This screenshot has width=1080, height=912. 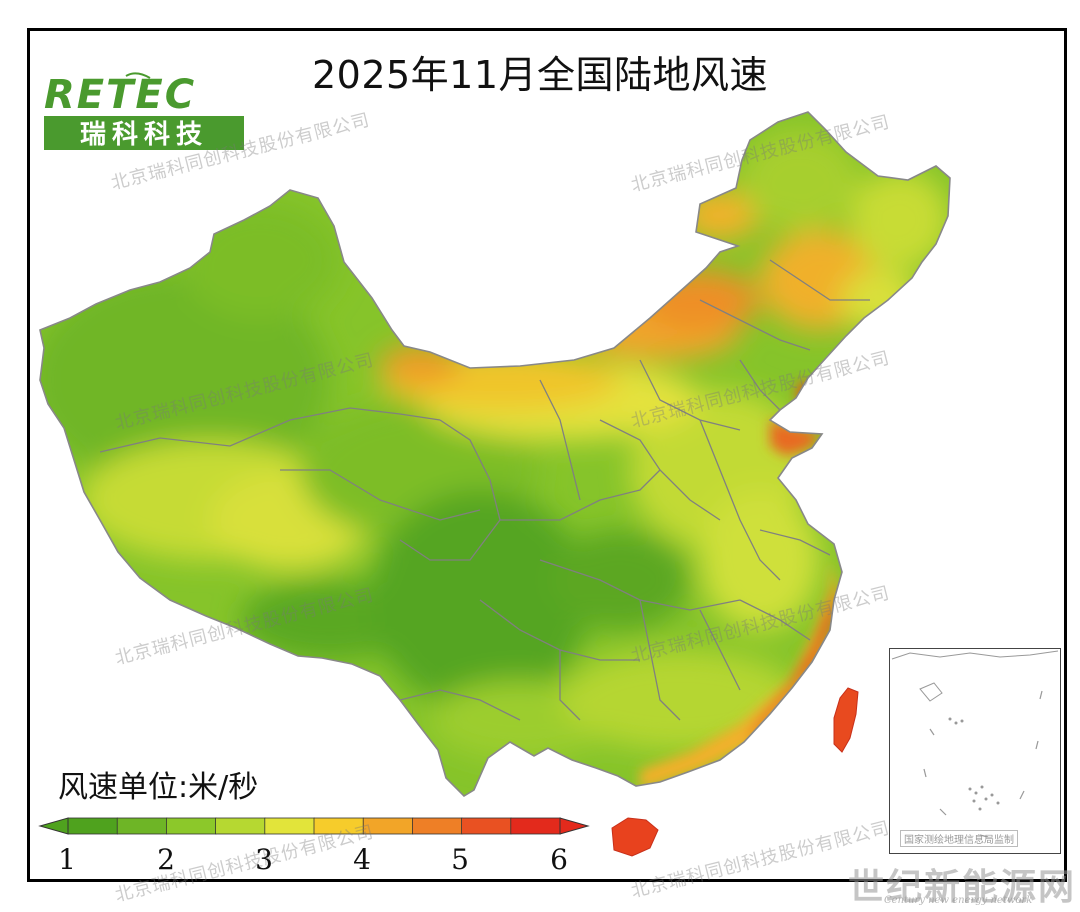 I want to click on legend-tick: 4, so click(x=362, y=859).